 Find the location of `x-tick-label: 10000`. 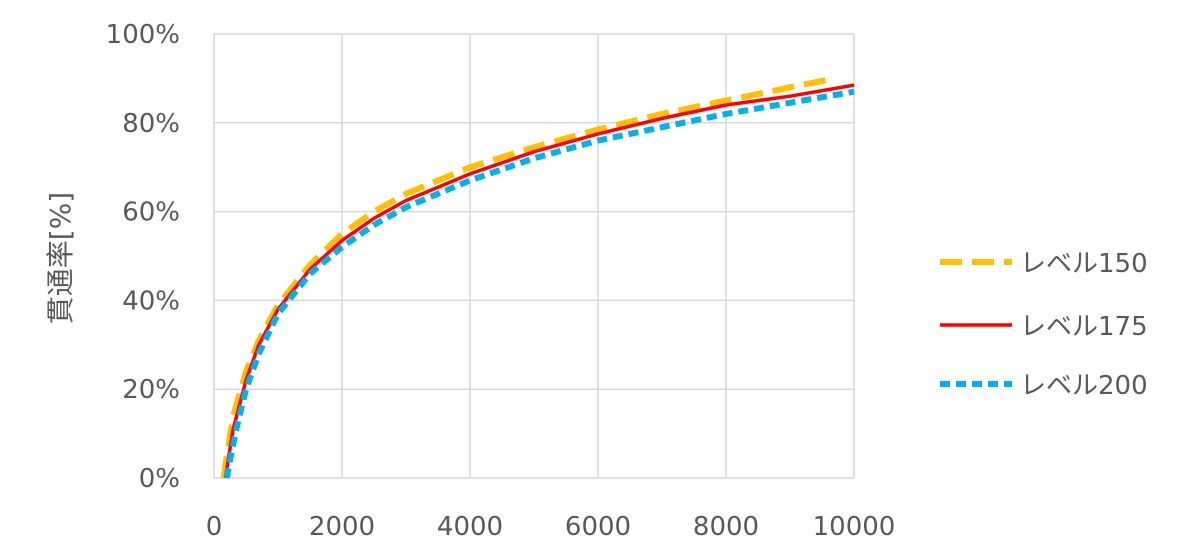

x-tick-label: 10000 is located at coordinates (854, 527).